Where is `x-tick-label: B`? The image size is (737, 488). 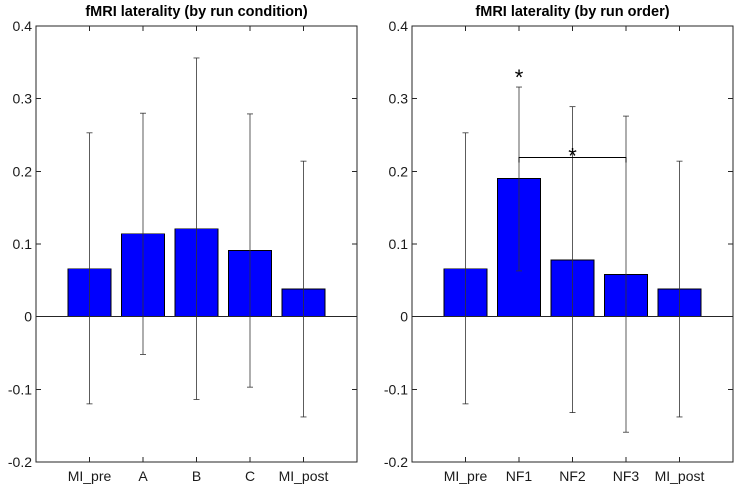
x-tick-label: B is located at coordinates (196, 476).